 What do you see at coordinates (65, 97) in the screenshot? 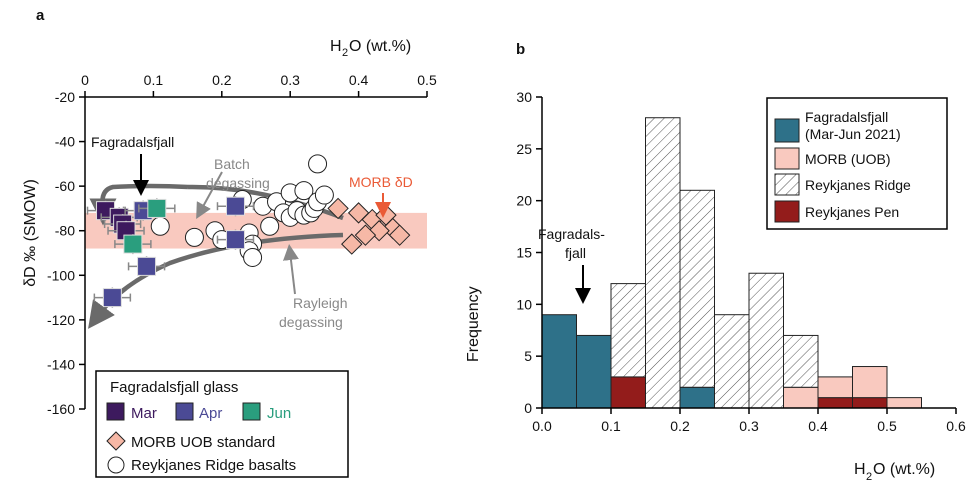
I see `y-tick-label: -20` at bounding box center [65, 97].